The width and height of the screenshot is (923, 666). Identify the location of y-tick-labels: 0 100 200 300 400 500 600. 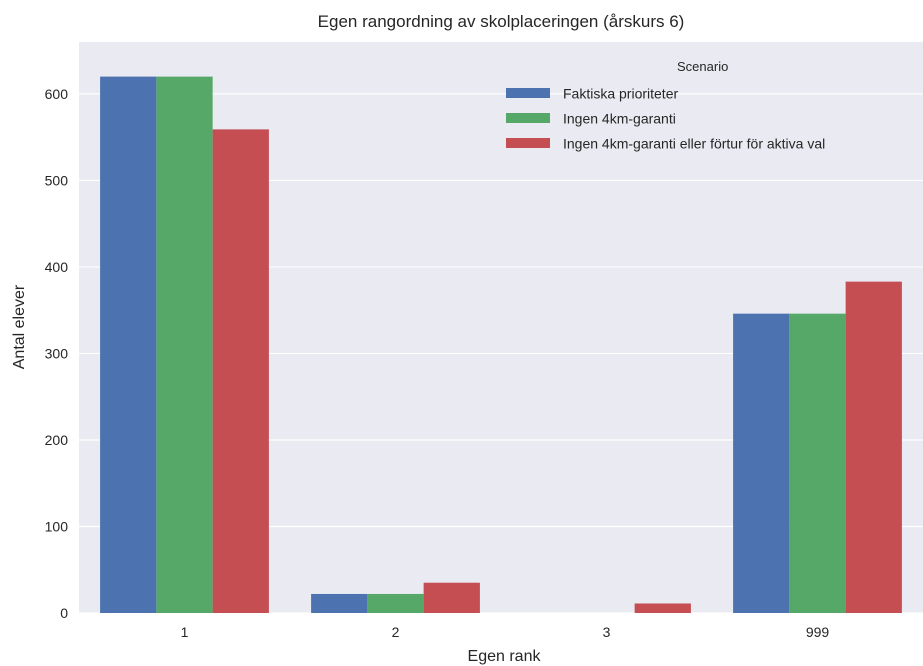
(57, 353).